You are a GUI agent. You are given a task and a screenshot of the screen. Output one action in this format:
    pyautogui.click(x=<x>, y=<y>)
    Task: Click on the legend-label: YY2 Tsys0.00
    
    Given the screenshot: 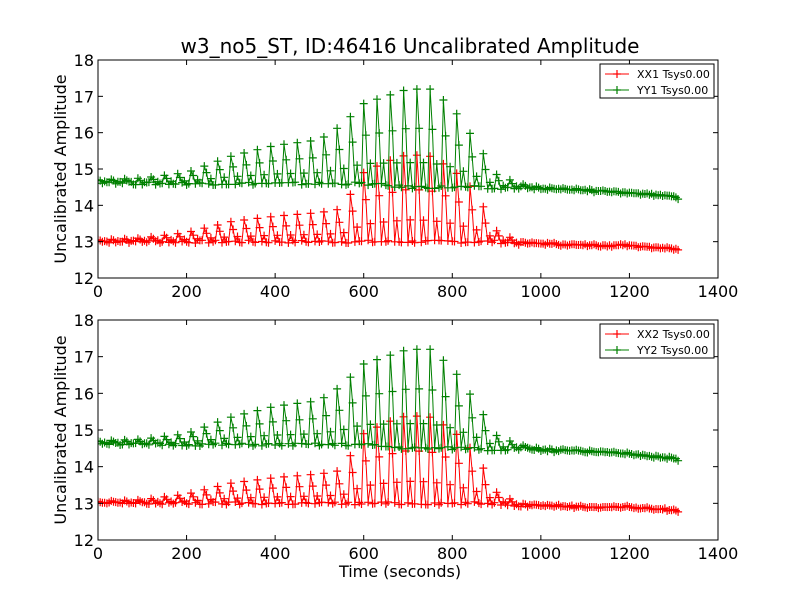 What is the action you would take?
    pyautogui.click(x=672, y=350)
    